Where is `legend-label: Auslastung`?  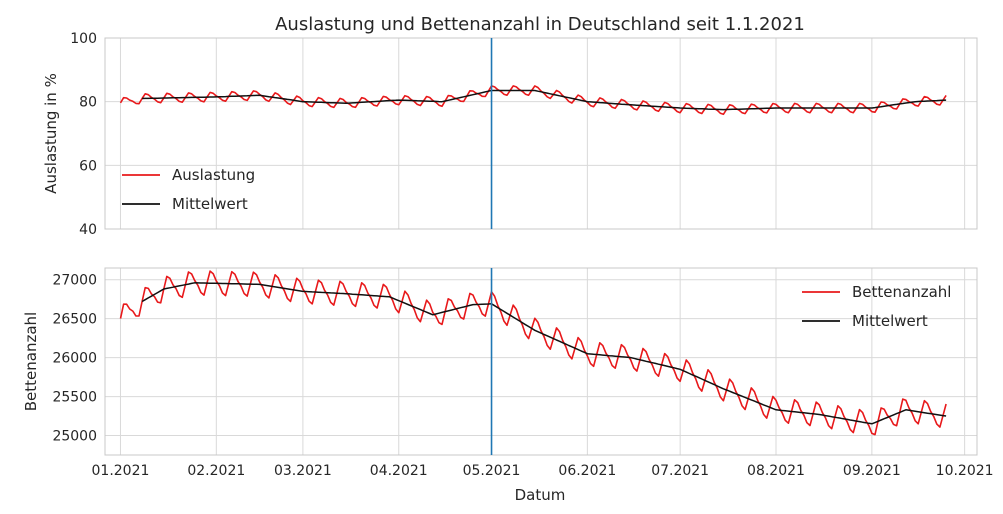 legend-label: Auslastung is located at coordinates (213, 175).